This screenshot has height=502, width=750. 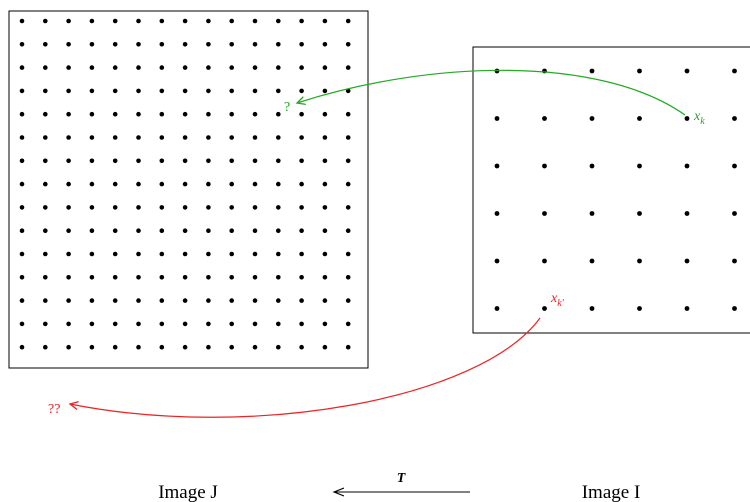 I want to click on green-mapping-arrow, so click(x=491, y=92).